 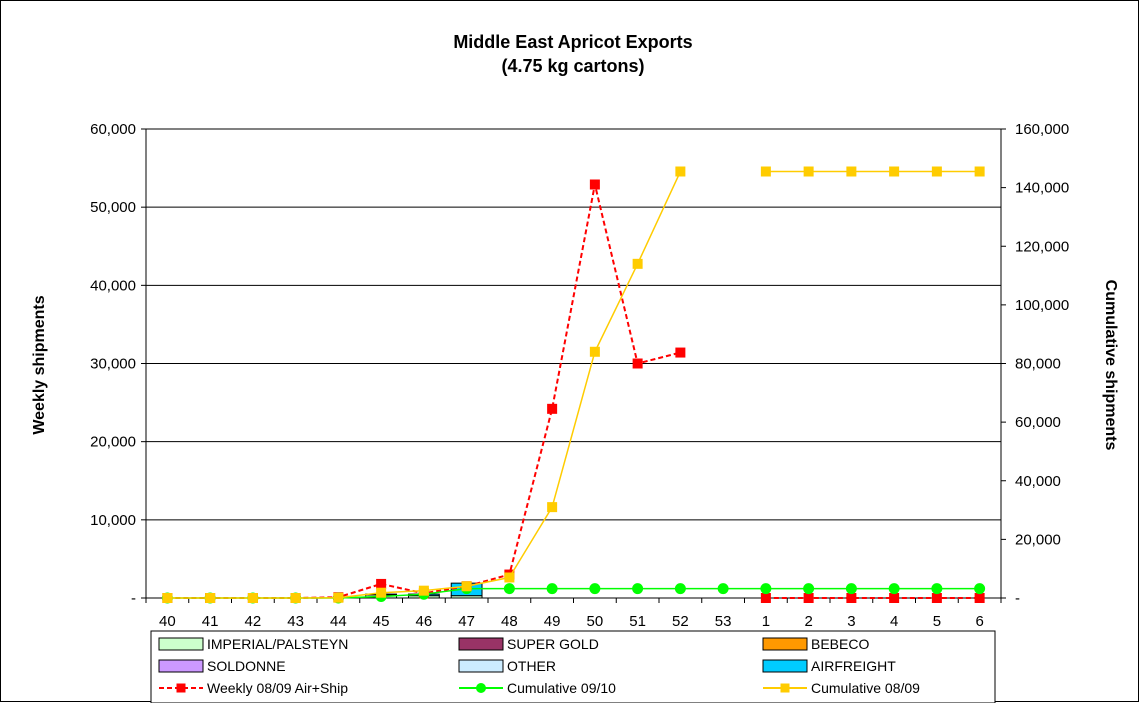 I want to click on y-left-tick-label: 30,000, so click(x=113, y=364).